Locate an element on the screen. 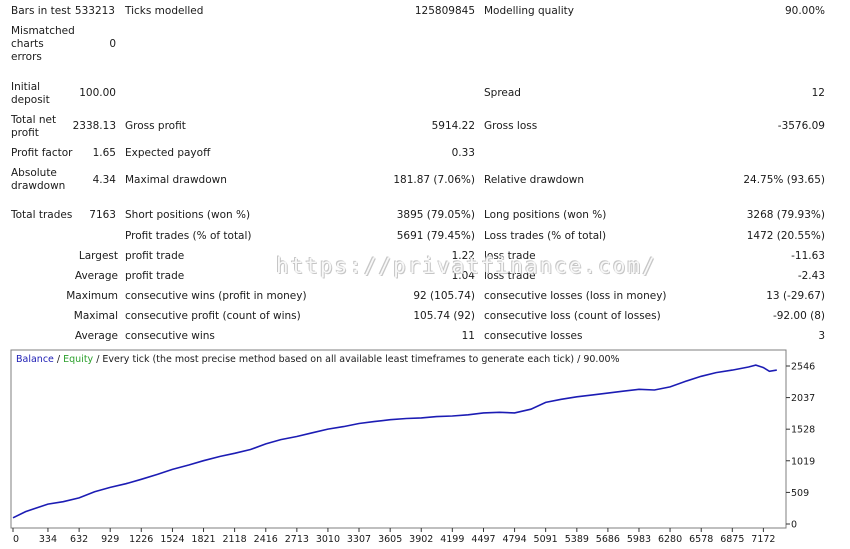 Image resolution: width=850 pixels, height=549 pixels. x-tick-label: 6280 is located at coordinates (670, 539).